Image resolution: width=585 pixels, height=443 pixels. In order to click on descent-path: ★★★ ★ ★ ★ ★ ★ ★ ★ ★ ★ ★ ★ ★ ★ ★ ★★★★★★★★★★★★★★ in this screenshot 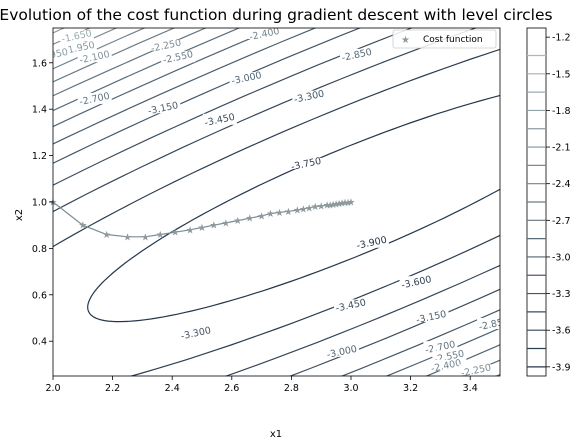, I will do `click(202, 221)`.